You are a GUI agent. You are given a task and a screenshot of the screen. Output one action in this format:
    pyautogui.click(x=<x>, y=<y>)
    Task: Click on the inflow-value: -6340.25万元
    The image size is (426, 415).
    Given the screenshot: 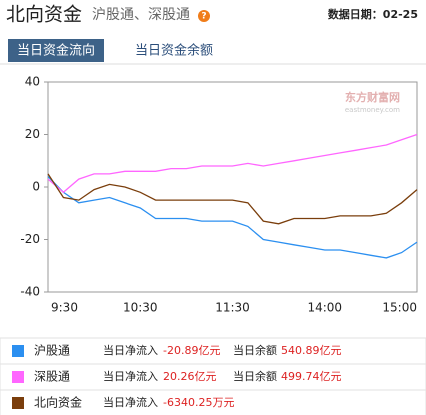 What is the action you would take?
    pyautogui.click(x=198, y=402)
    